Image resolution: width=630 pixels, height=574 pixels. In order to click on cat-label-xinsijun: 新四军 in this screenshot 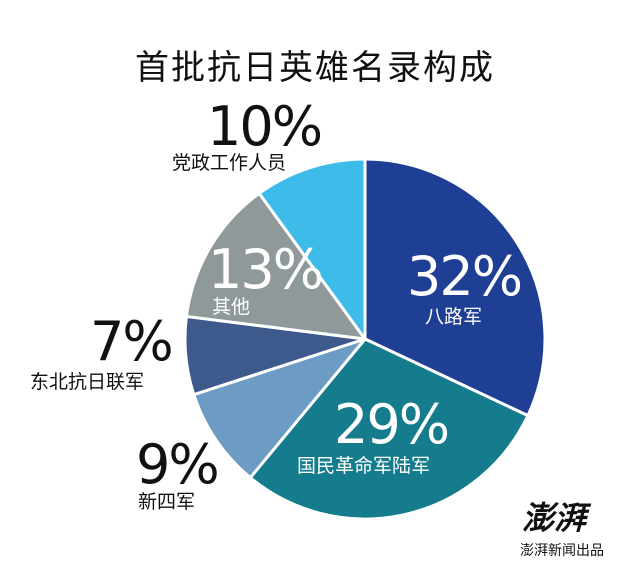, I will do `click(167, 502)`.